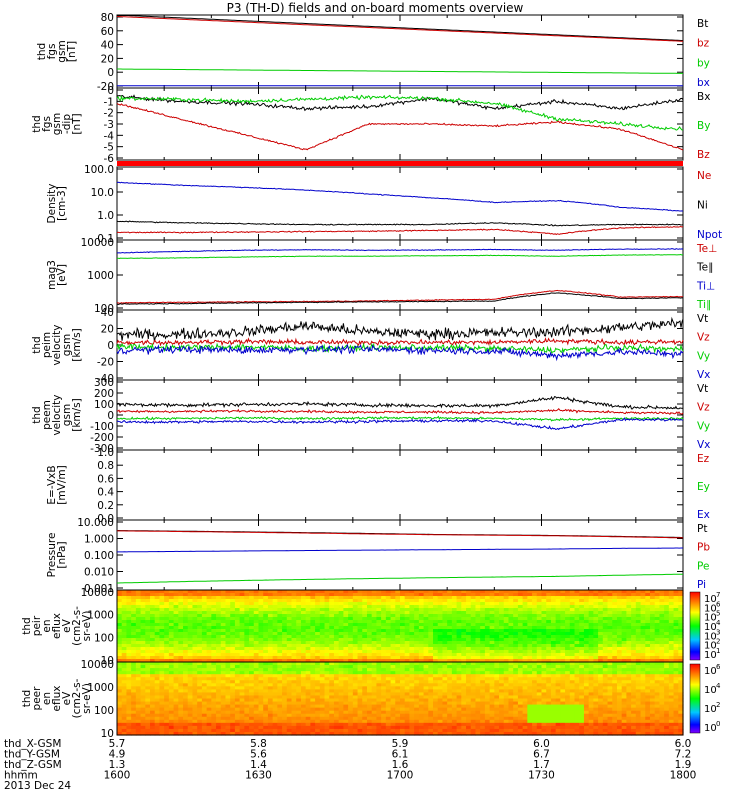 The width and height of the screenshot is (750, 800). I want to click on colorbar-label: 10, so click(710, 599).